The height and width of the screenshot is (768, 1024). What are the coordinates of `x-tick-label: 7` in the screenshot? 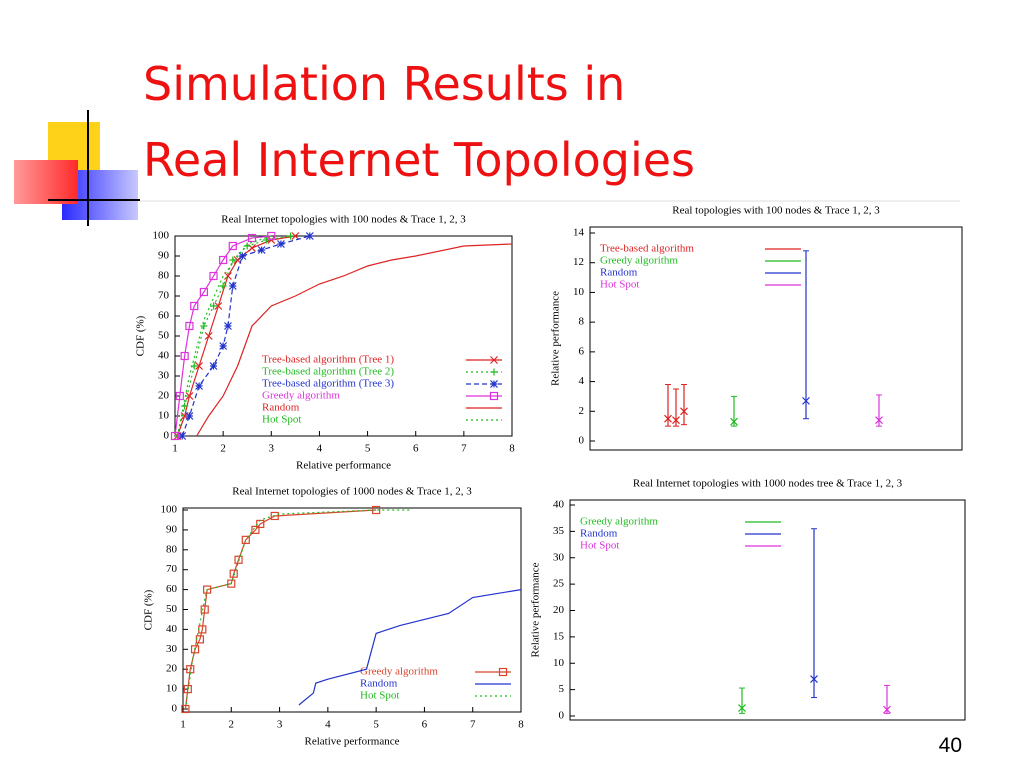 It's located at (464, 449).